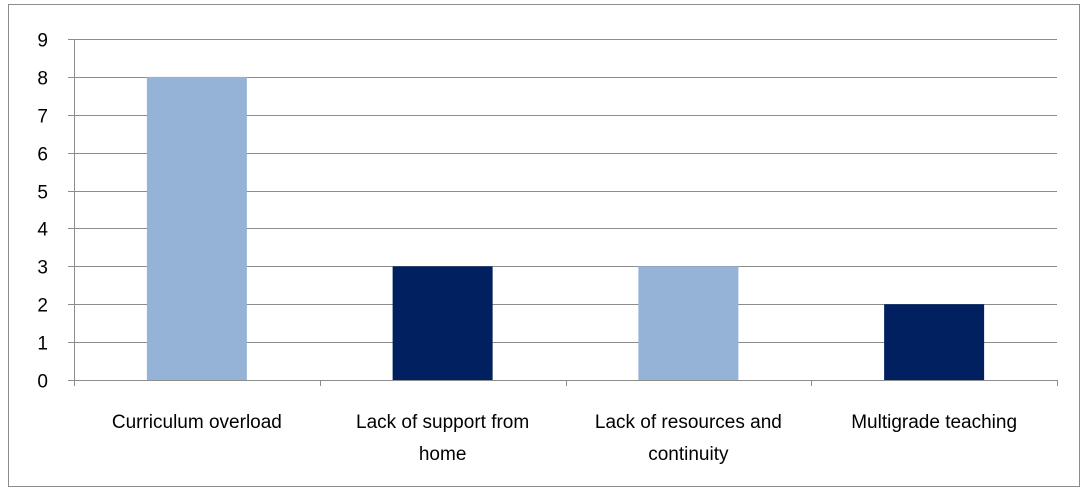  Describe the element at coordinates (42, 117) in the screenshot. I see `y-tick-label: 7` at that location.